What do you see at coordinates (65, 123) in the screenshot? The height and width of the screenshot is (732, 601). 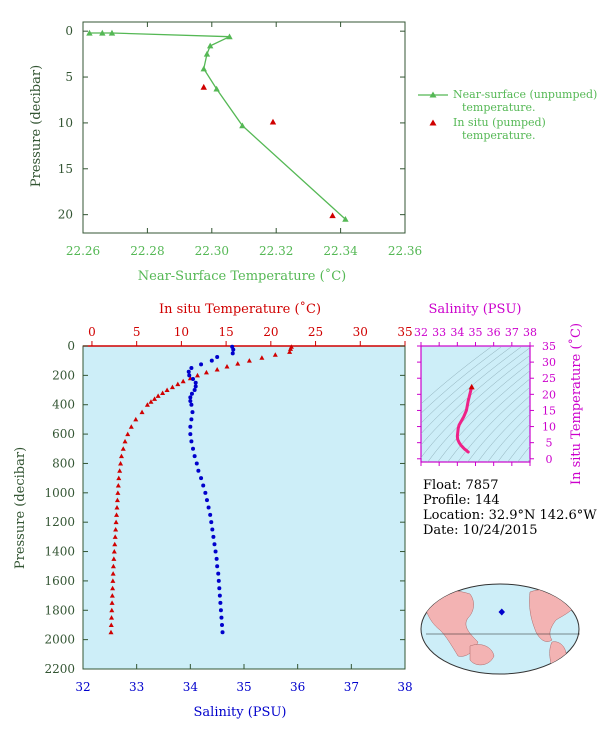 I see `near-surface-ytick-label: 10` at bounding box center [65, 123].